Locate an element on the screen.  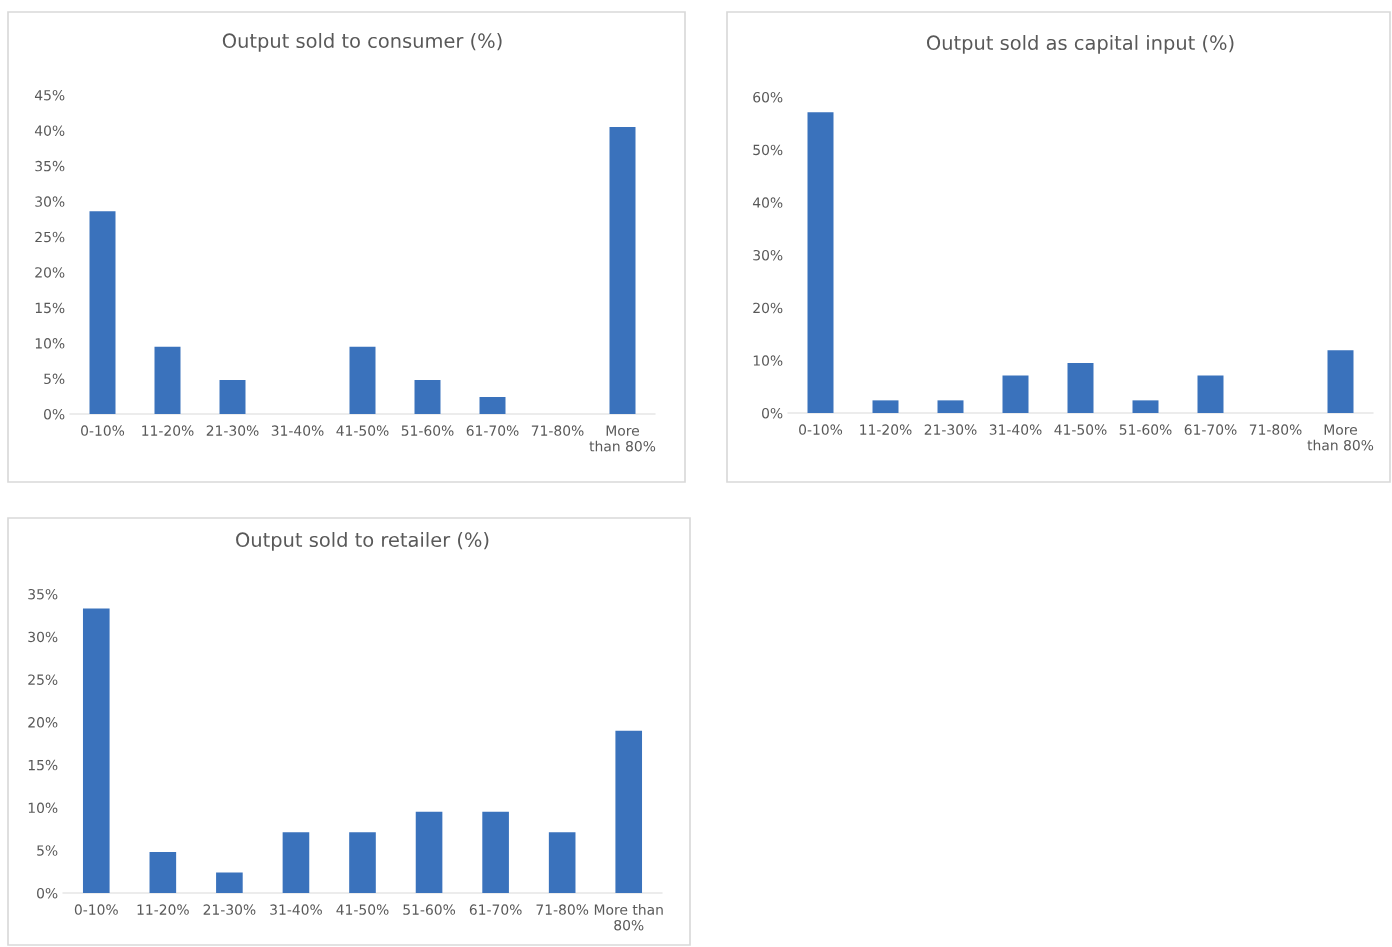
y-tick-label: 60% is located at coordinates (768, 97).